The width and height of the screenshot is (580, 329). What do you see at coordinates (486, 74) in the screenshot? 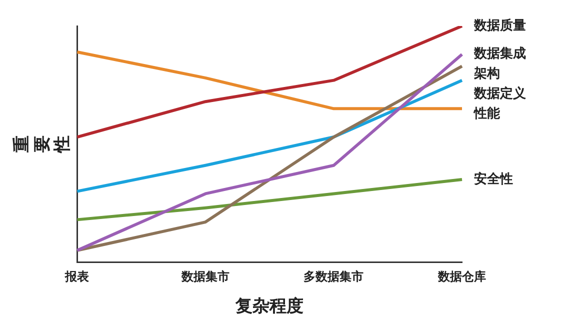
I see `series-label: 架构` at bounding box center [486, 74].